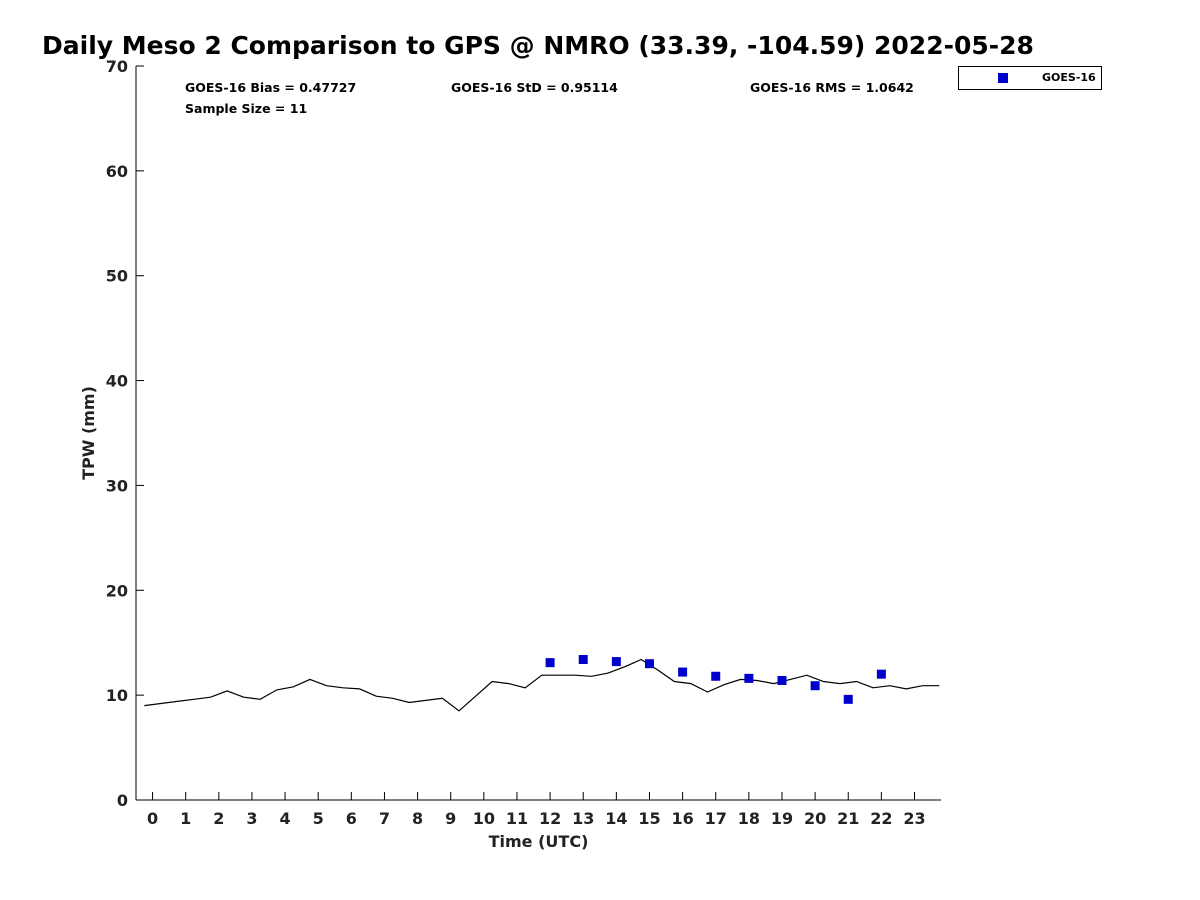  What do you see at coordinates (450, 818) in the screenshot?
I see `x-tick-label: 9` at bounding box center [450, 818].